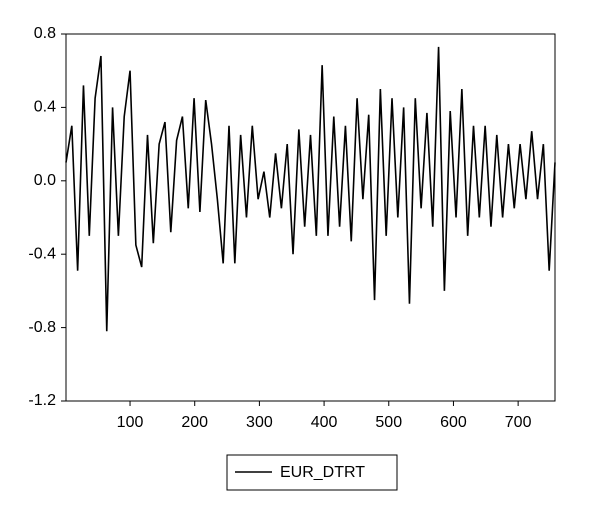  Describe the element at coordinates (194, 422) in the screenshot. I see `x-tick-label: 200` at that location.